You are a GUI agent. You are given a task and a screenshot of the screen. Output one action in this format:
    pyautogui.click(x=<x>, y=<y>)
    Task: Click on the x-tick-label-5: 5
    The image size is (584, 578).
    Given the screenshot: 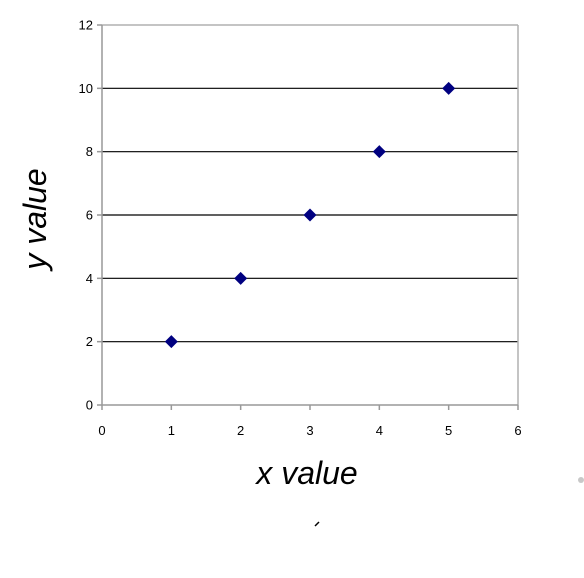 What is the action you would take?
    pyautogui.click(x=448, y=430)
    